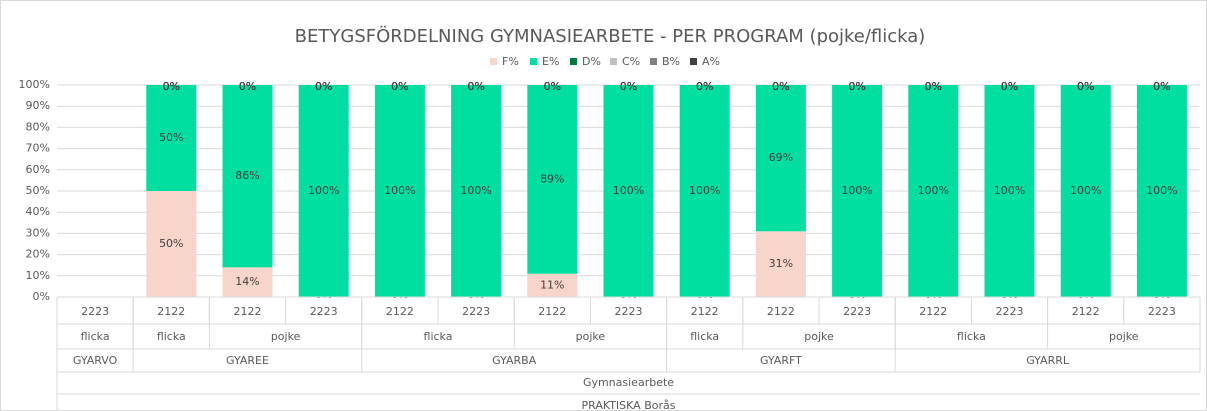 The image size is (1207, 411). I want to click on data-label: 50%, so click(171, 243).